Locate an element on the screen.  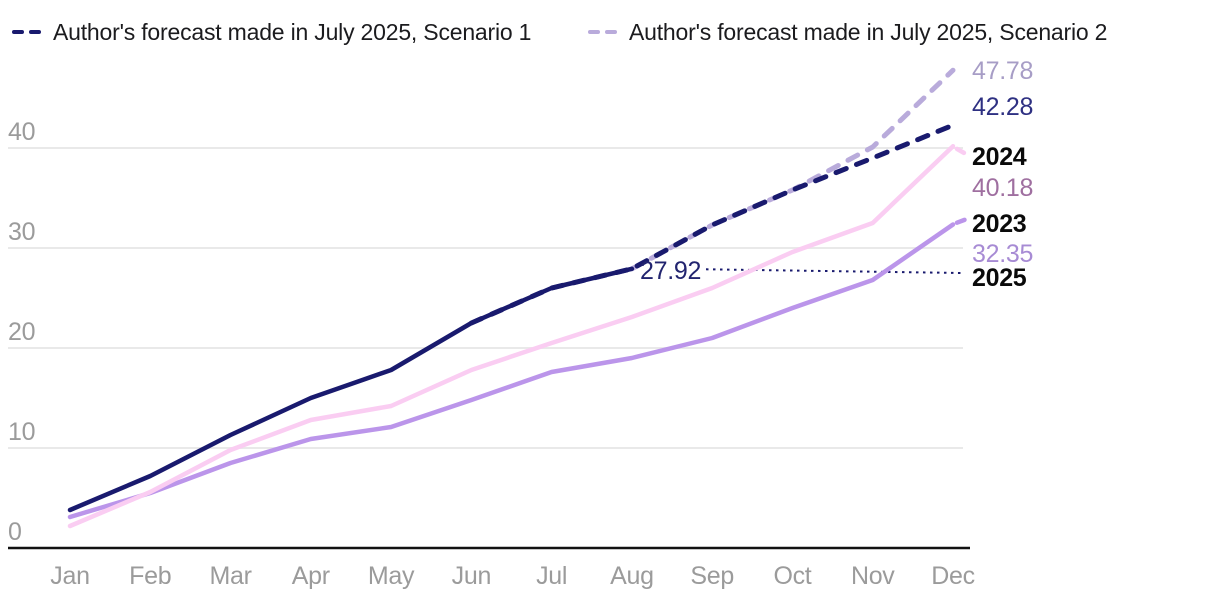
year-2024-label: 2024 is located at coordinates (999, 157).